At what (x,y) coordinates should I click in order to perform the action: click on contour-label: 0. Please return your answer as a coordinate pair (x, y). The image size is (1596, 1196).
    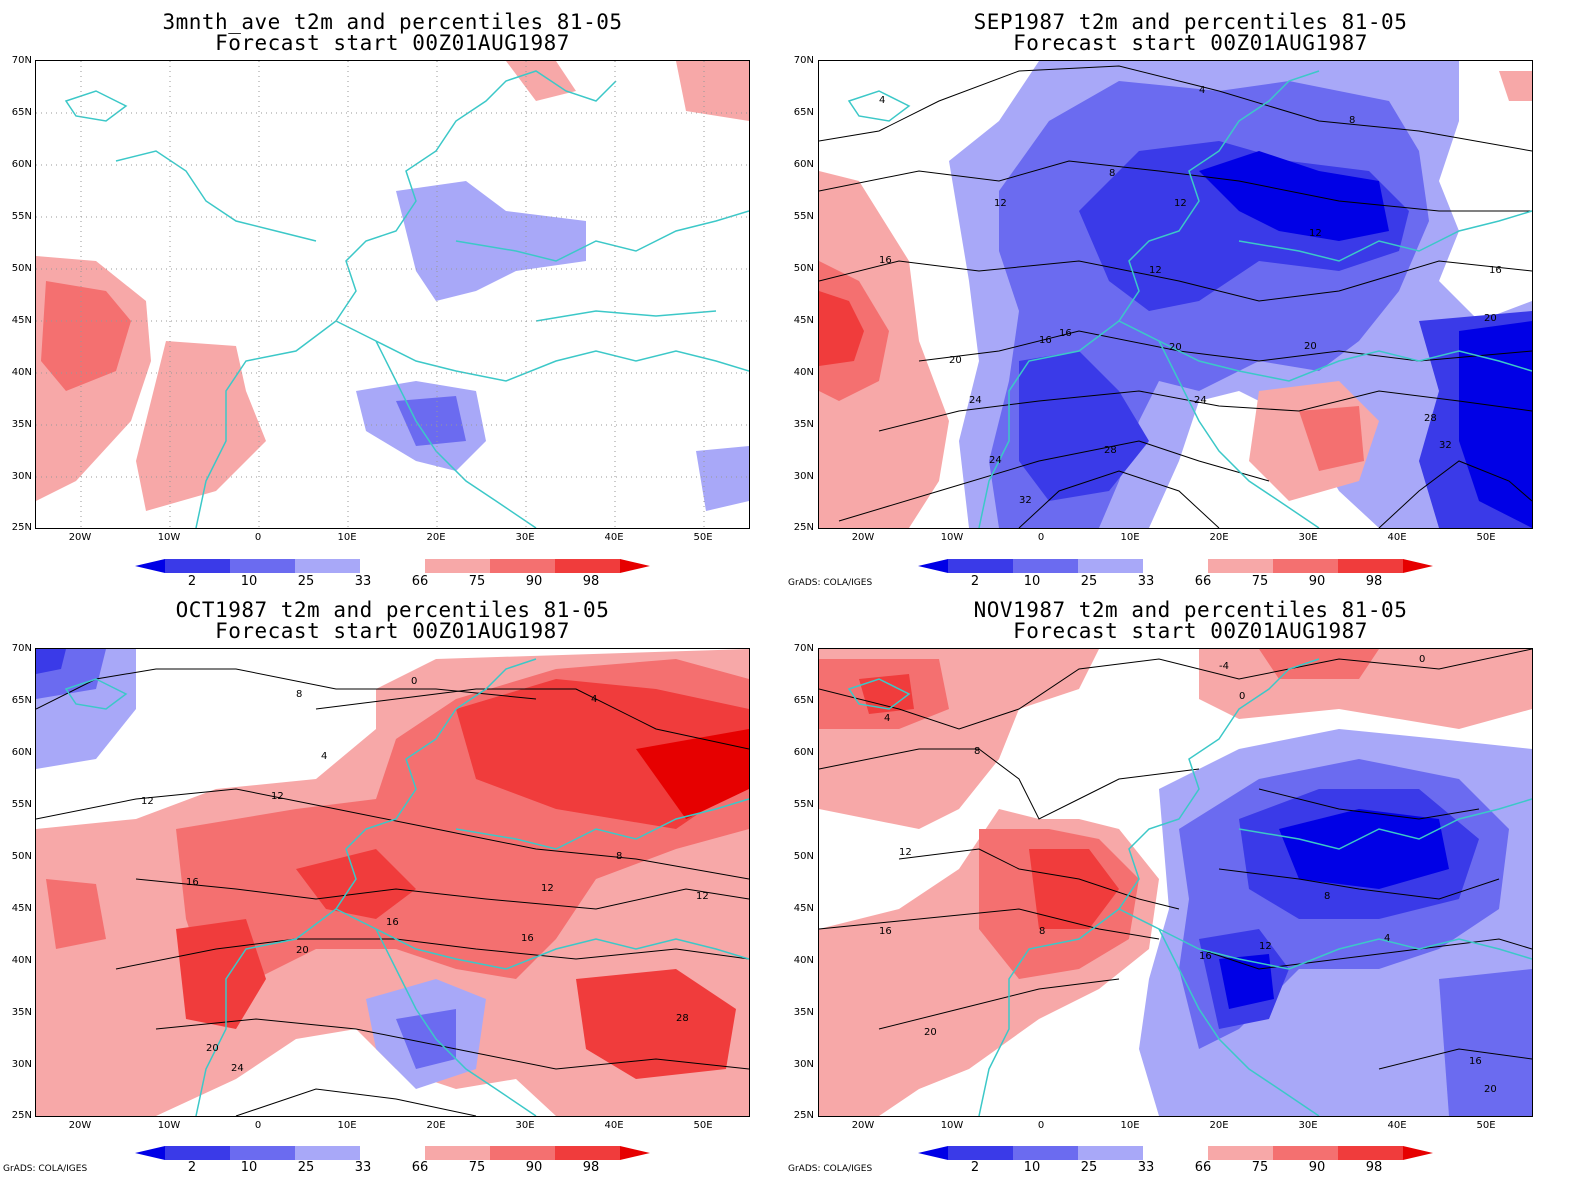
    Looking at the image, I should click on (1422, 659).